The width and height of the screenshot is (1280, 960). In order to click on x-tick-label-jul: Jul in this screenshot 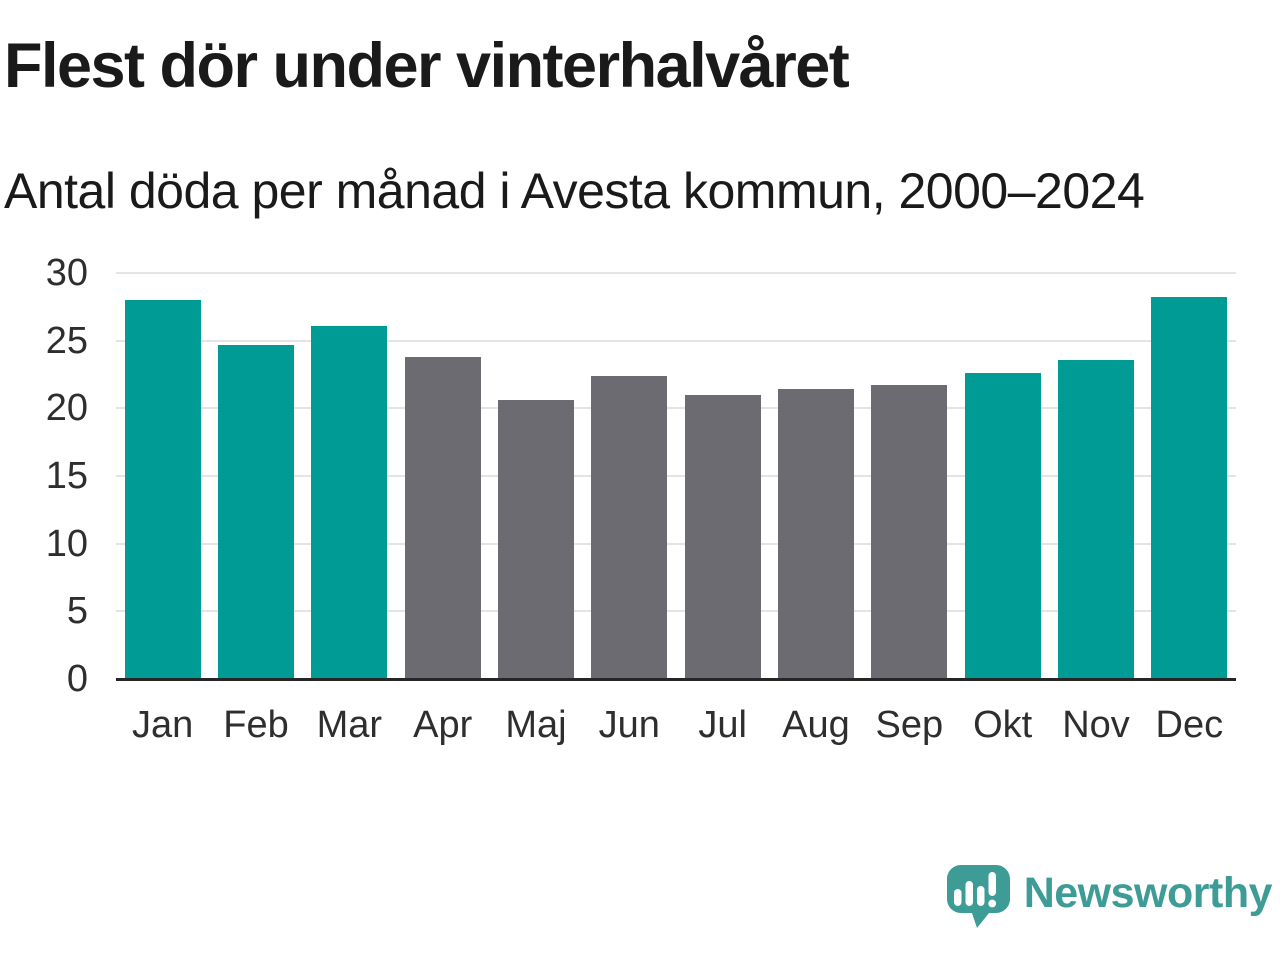, I will do `click(722, 725)`.